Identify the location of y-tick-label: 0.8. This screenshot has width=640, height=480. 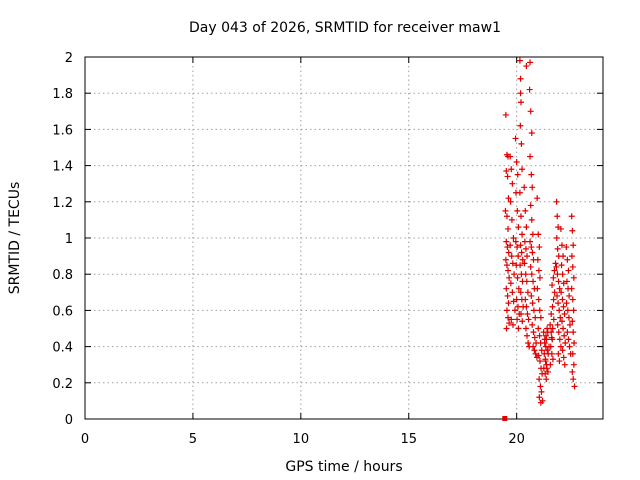
(62, 275).